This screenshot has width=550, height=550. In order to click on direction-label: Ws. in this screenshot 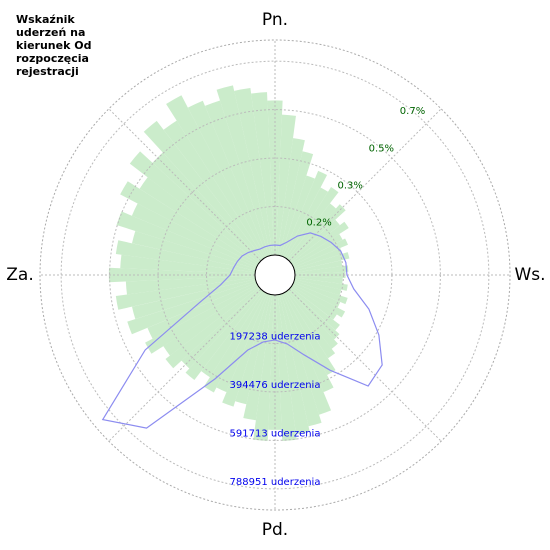, I will do `click(529, 275)`.